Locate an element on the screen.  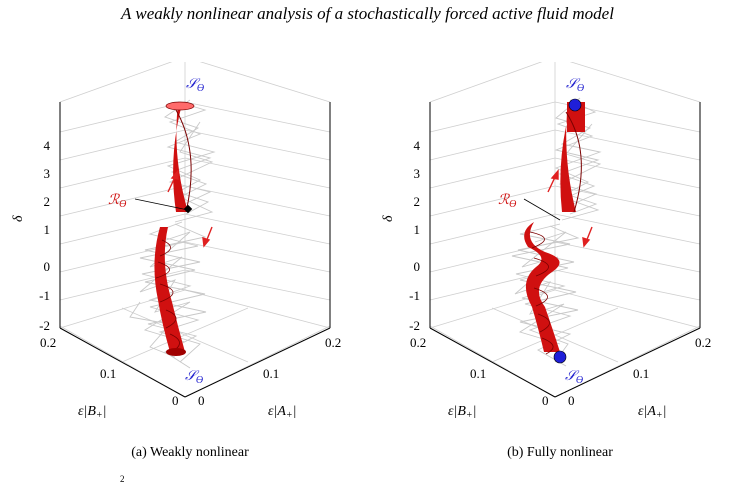
fixed-point-marker is located at coordinates (188, 209).